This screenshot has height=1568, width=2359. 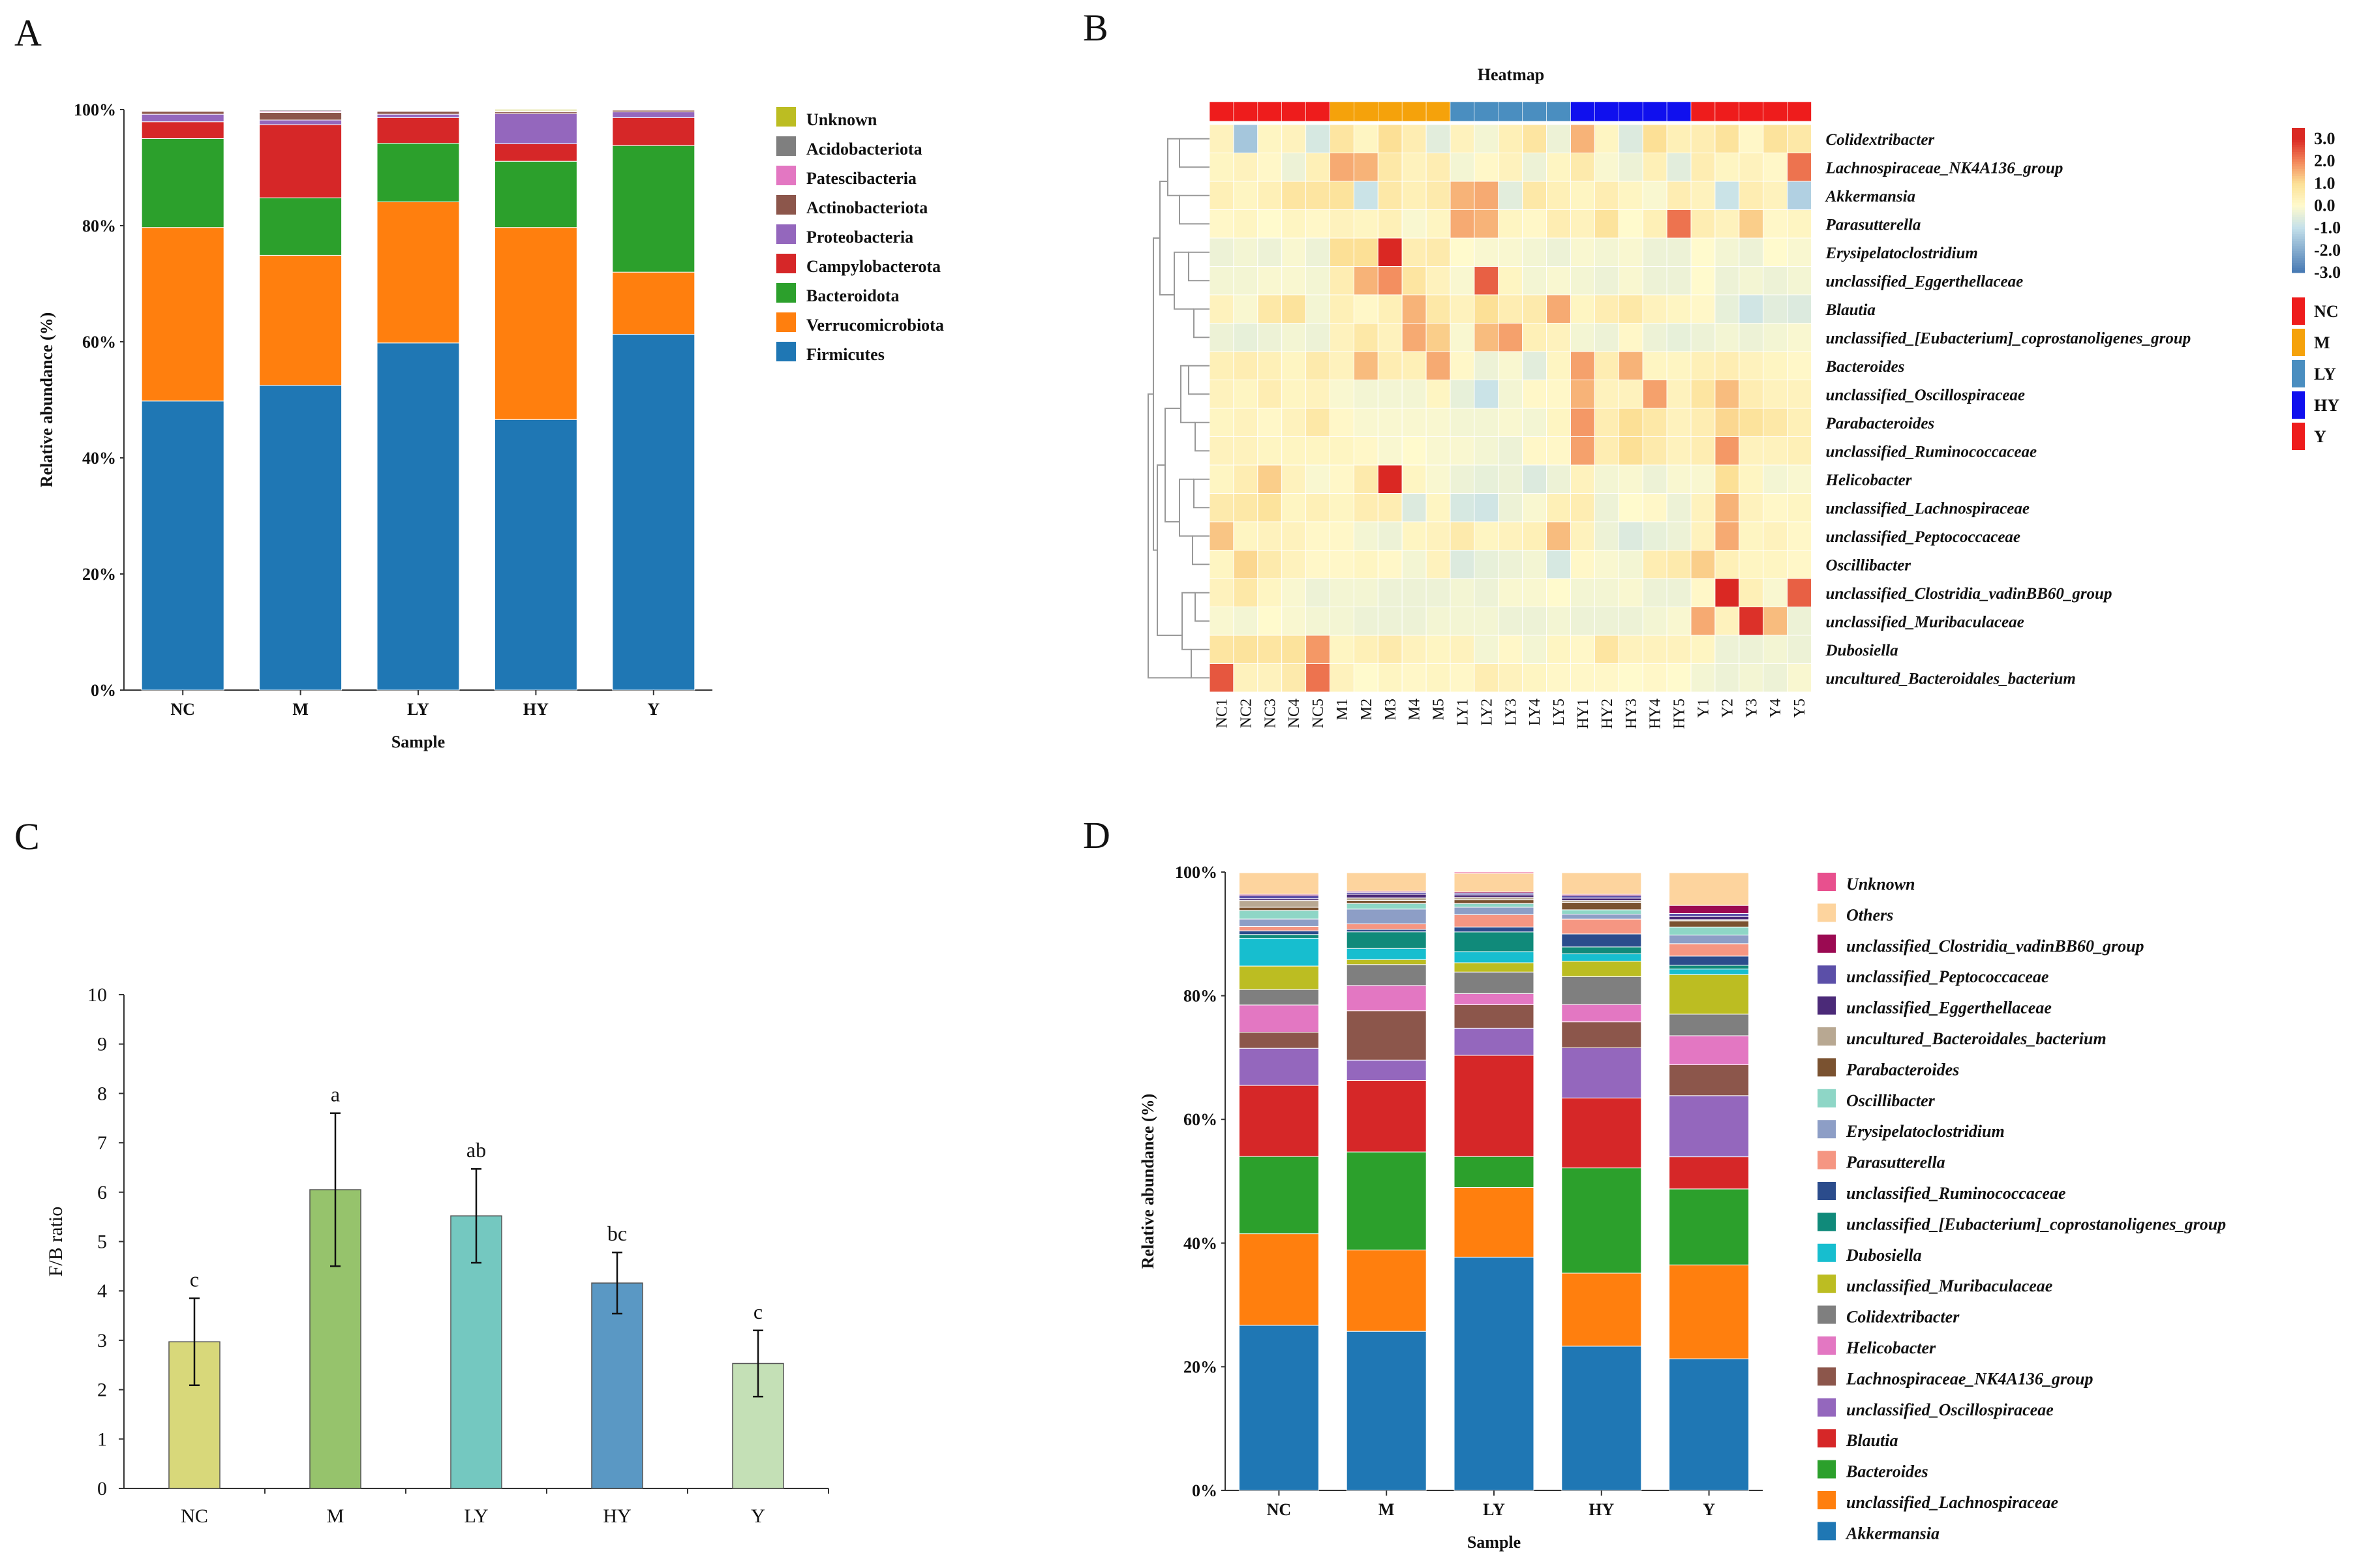 I want to click on heatmap-cell-unclassified-eubacterium-coprostanoligenes-group-ly3, so click(x=1510, y=337).